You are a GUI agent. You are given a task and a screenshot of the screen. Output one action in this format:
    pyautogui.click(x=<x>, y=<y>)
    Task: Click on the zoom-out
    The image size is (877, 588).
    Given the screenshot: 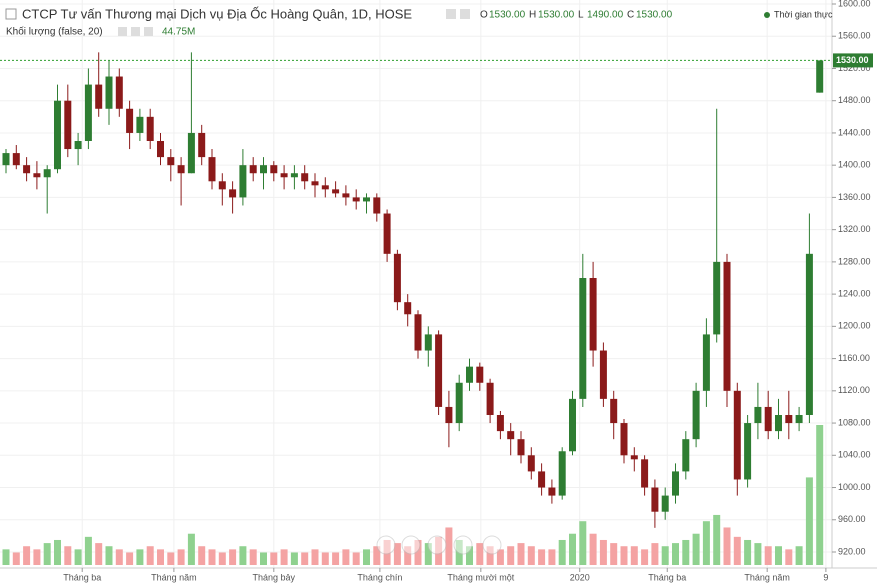 What is the action you would take?
    pyautogui.click(x=411, y=545)
    